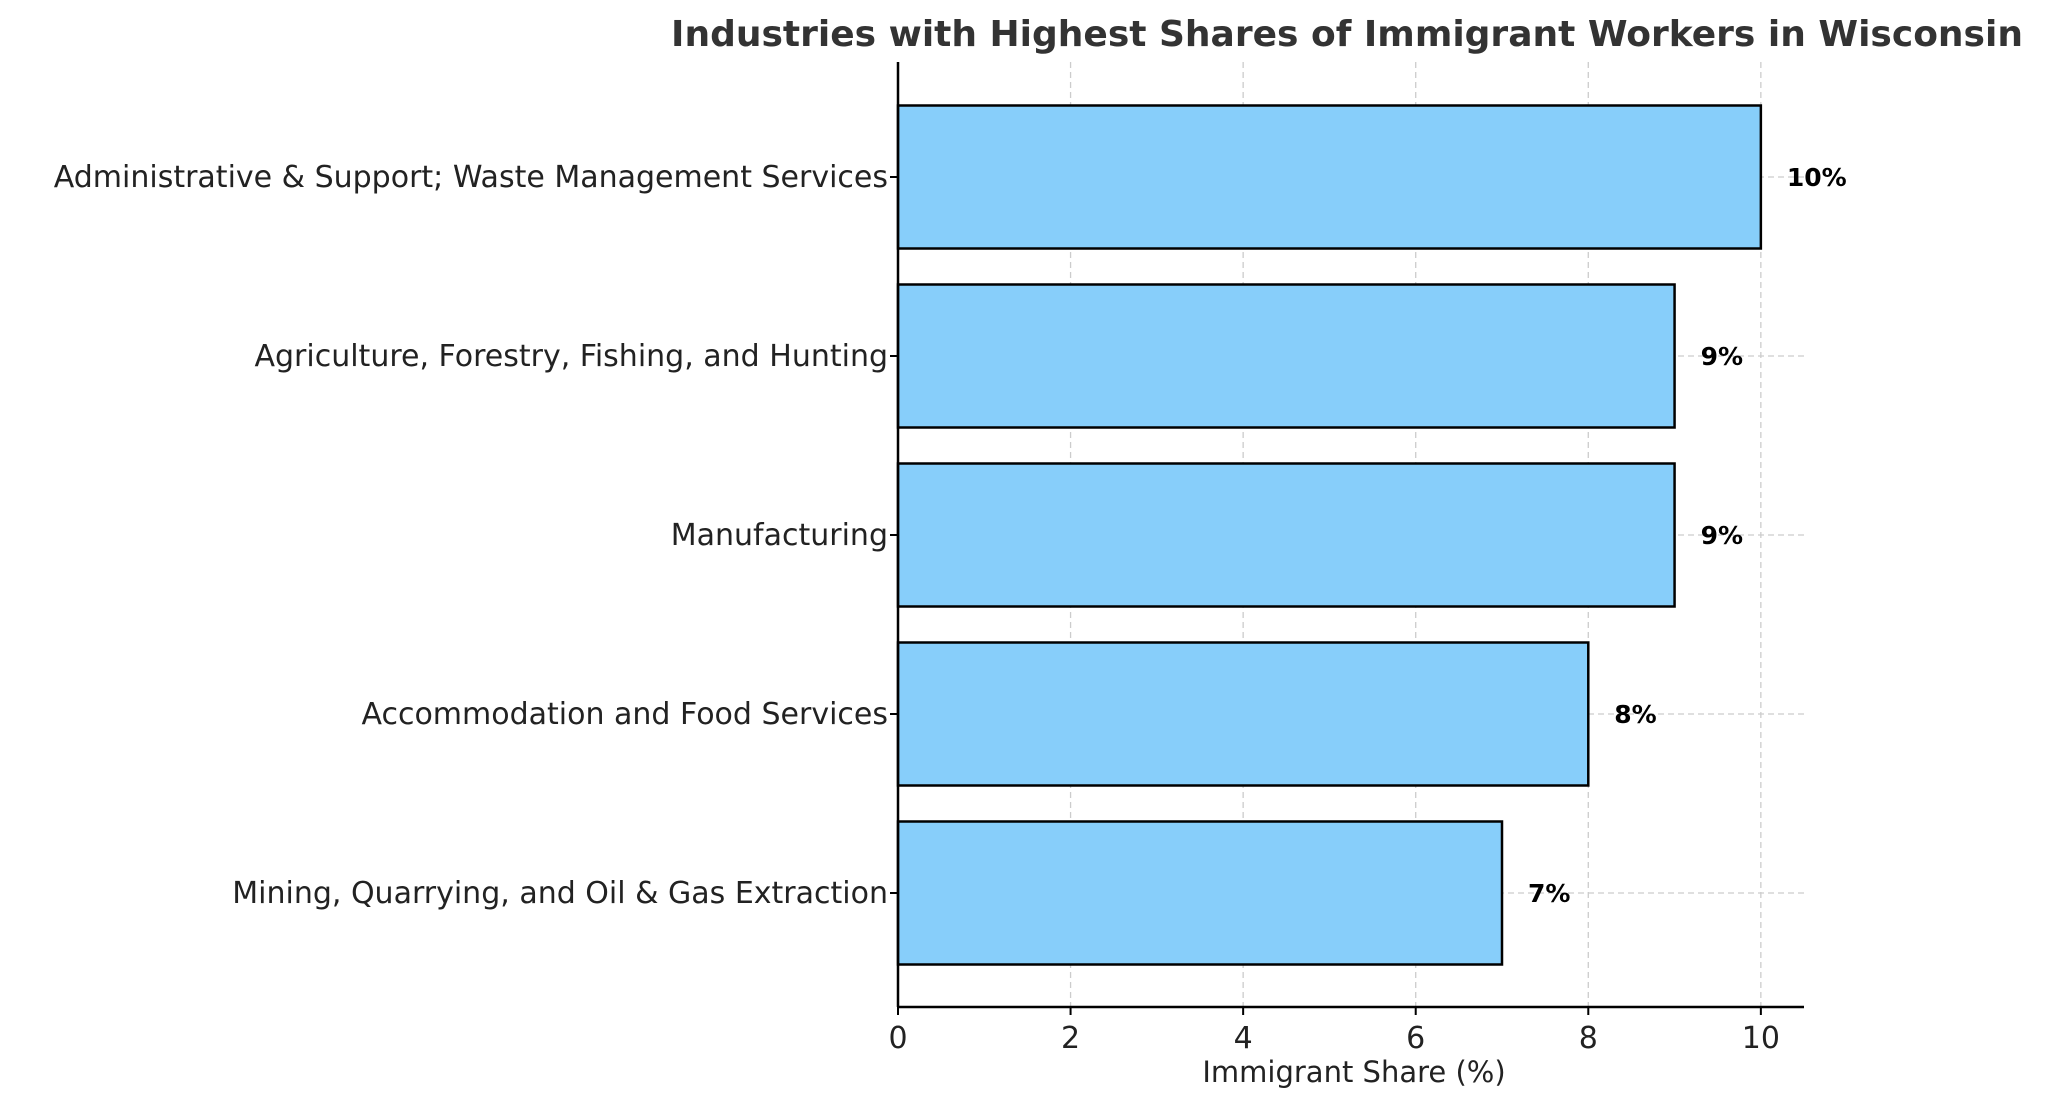 The height and width of the screenshot is (1104, 2048). Describe the element at coordinates (897, 1038) in the screenshot. I see `x-tick-label: 0` at that location.